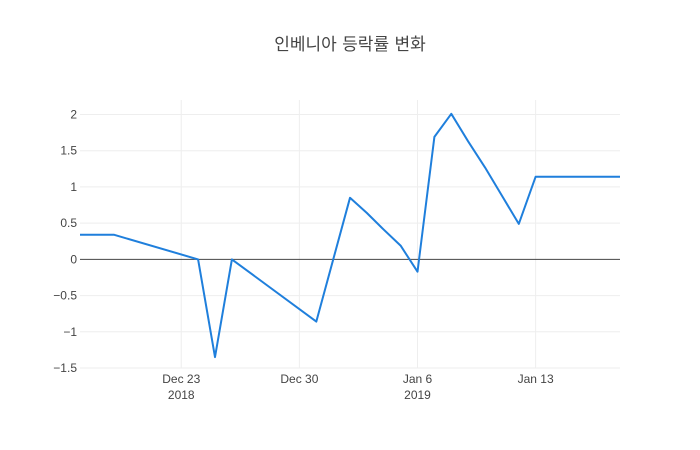 The height and width of the screenshot is (450, 700). I want to click on y-tick-label: 0, so click(73, 259).